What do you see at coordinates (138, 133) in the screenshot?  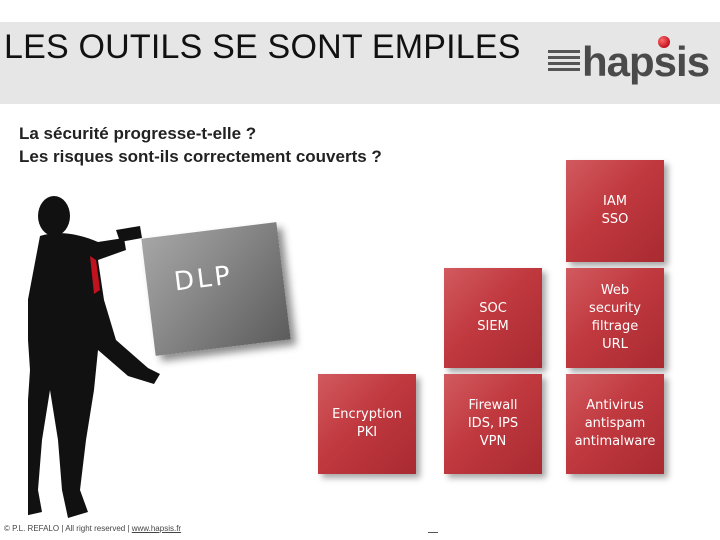 I see `subtitle-line-1: La sécurité progresse-t-elle ?` at bounding box center [138, 133].